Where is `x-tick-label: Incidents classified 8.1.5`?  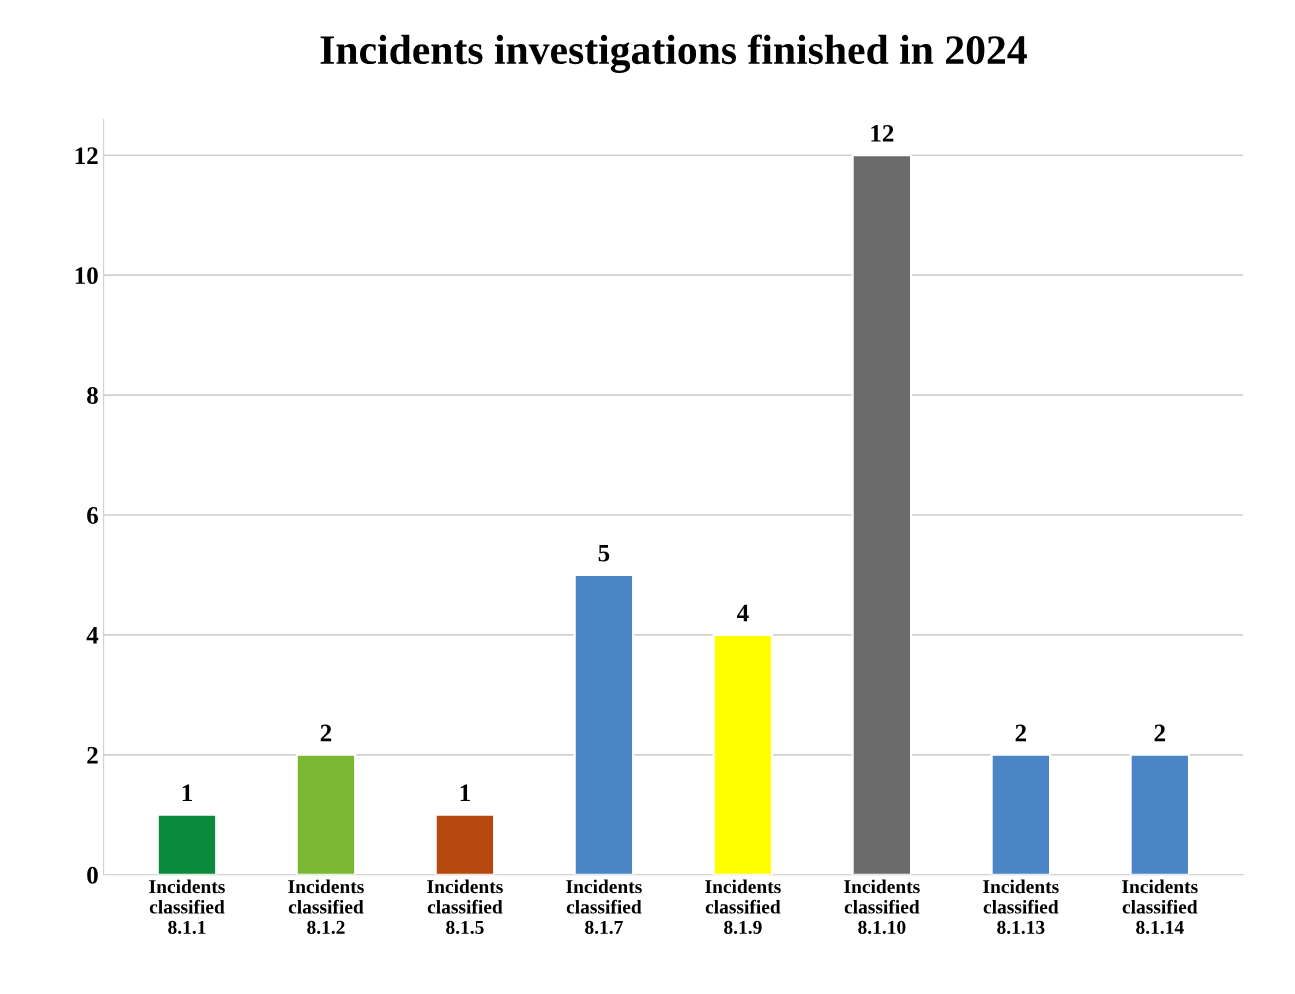
x-tick-label: Incidents classified 8.1.5 is located at coordinates (465, 907).